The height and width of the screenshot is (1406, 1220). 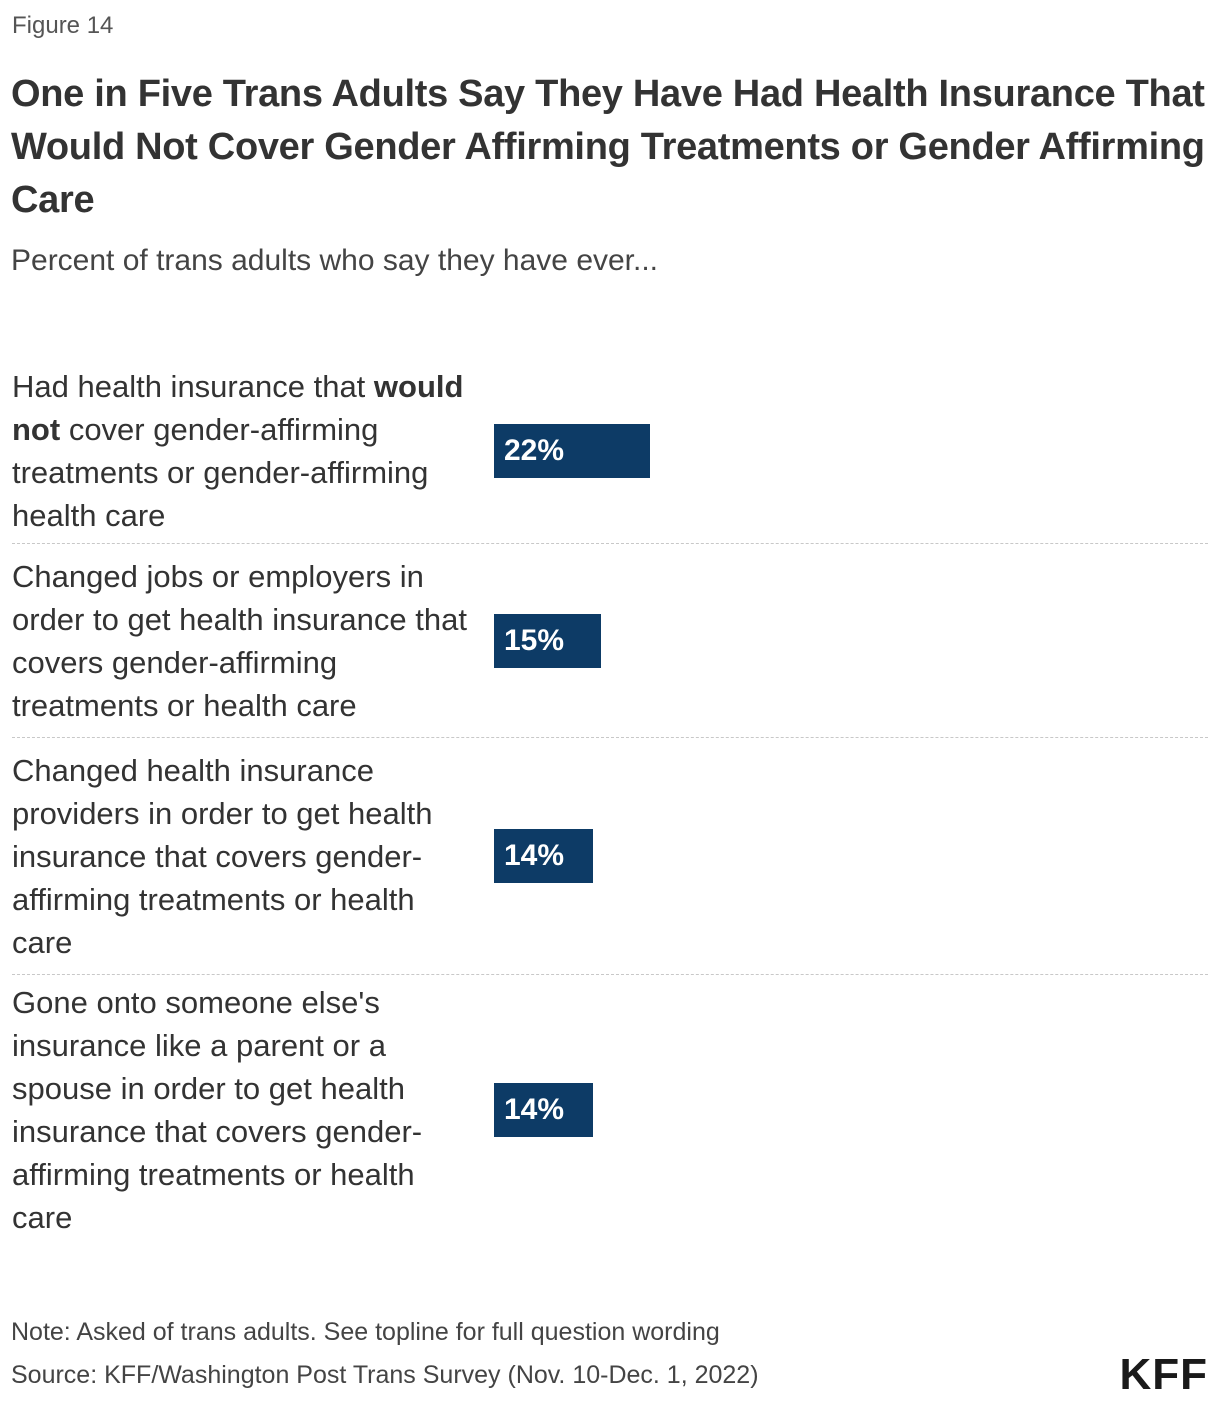 I want to click on category-label-text: Had health insurance that, so click(x=193, y=386).